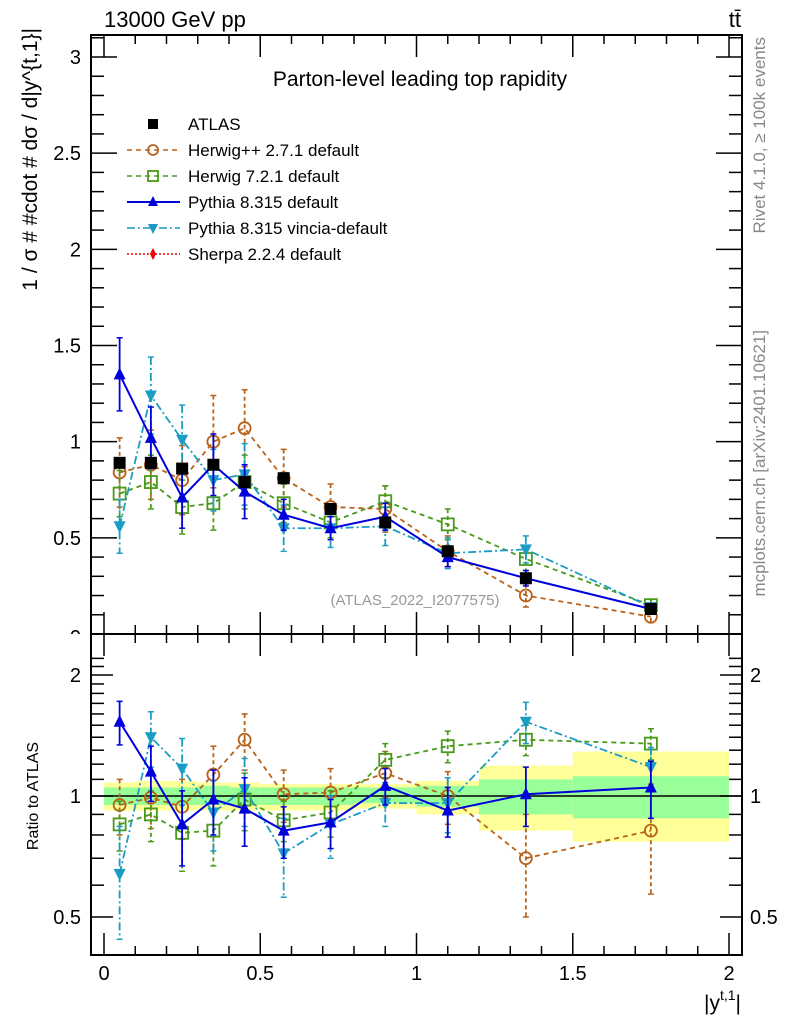  I want to click on x-axis-label: |yt,1|, so click(722, 1001).